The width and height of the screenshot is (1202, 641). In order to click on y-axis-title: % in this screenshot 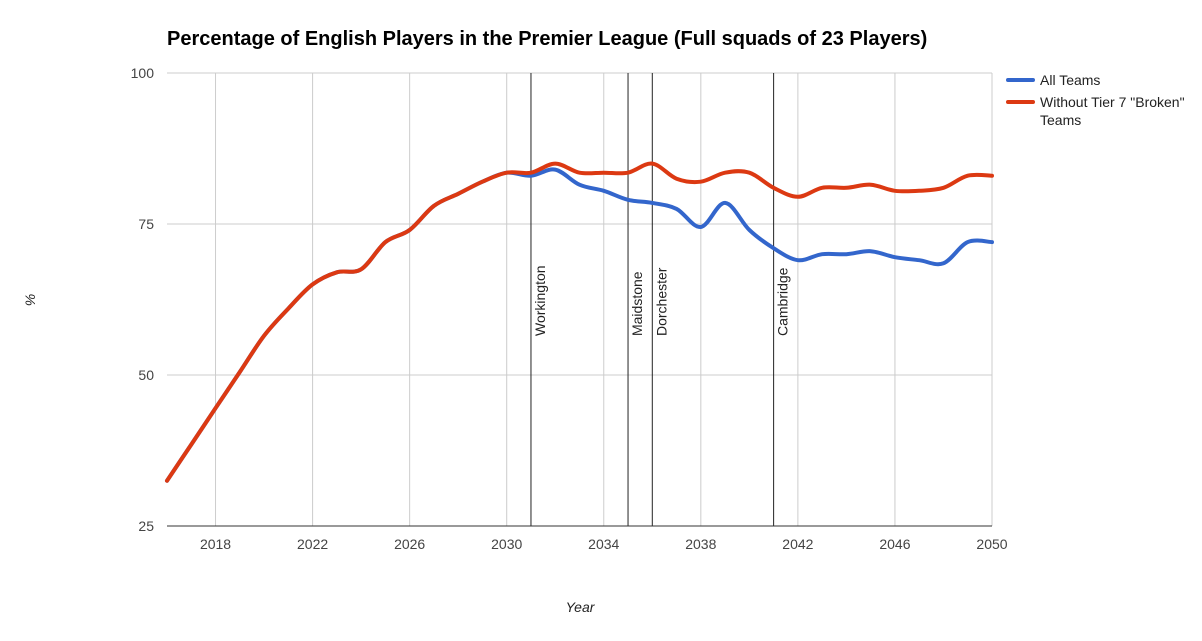, I will do `click(30, 300)`.